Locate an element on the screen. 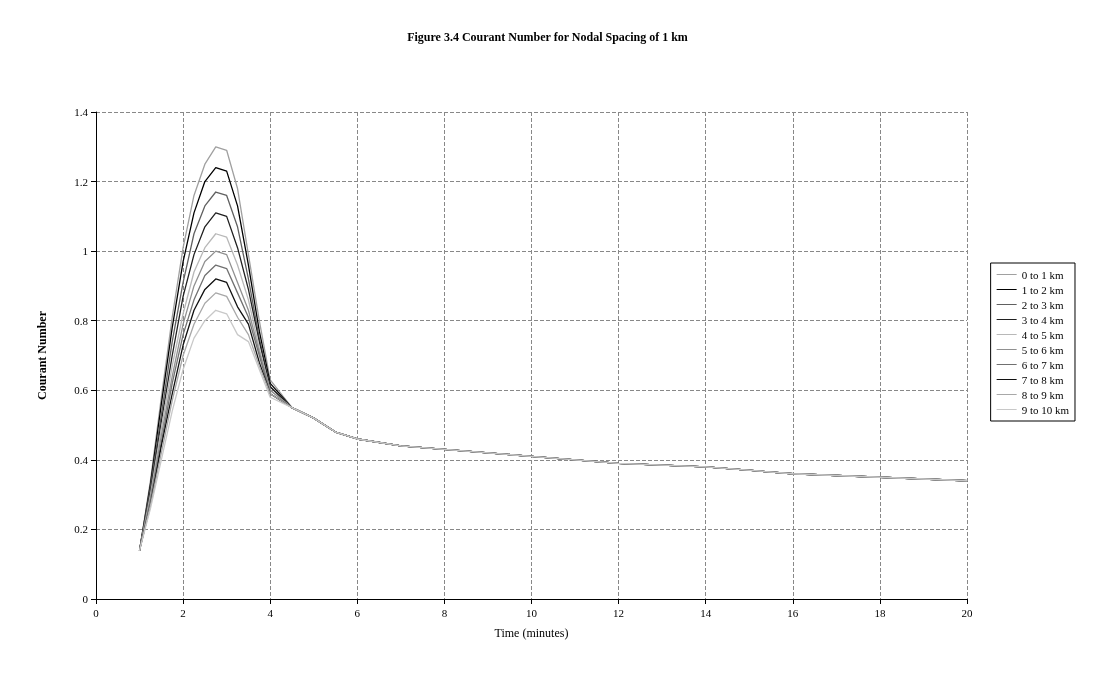 The image size is (1095, 684). y-tick-label: 1.4 is located at coordinates (81, 112).